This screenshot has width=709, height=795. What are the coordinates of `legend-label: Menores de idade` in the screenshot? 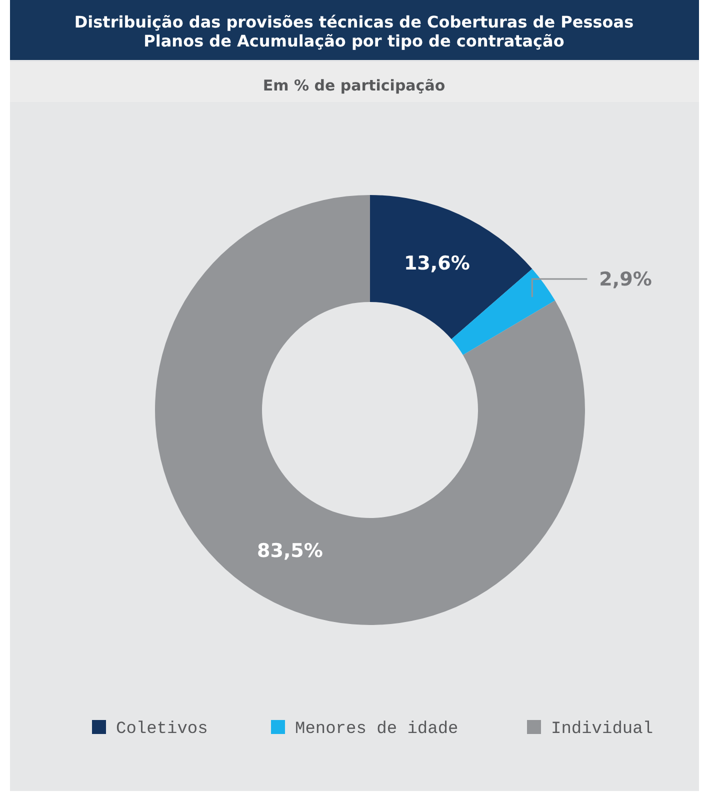 It's located at (376, 729).